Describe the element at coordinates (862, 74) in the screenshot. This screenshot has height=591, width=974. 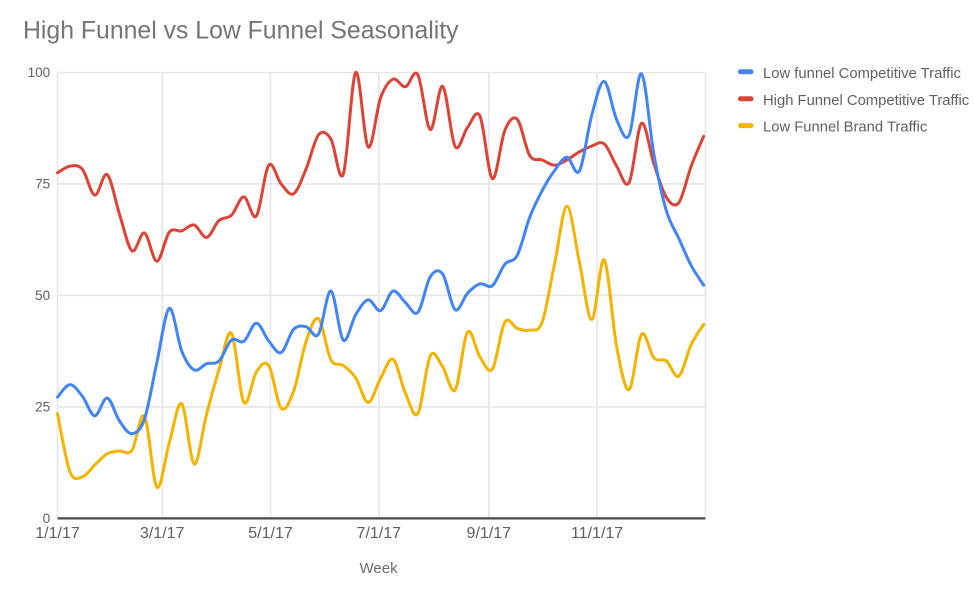
I see `svg-text: Low funnel Competitive Traffic` at that location.